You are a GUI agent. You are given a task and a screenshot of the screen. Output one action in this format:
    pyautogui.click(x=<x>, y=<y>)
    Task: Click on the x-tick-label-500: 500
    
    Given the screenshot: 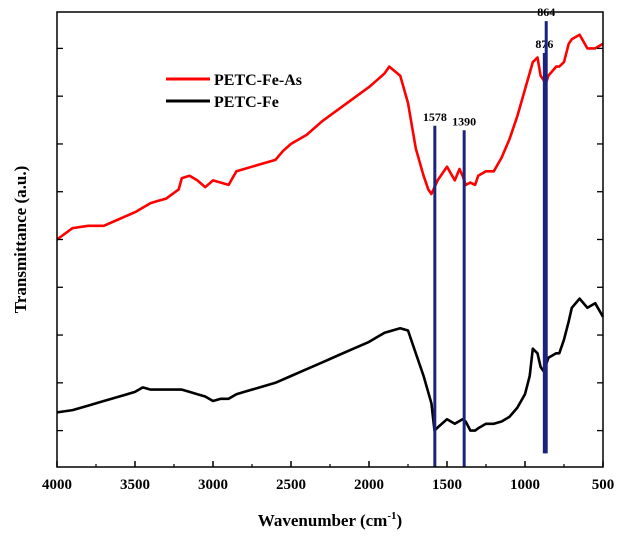 What is the action you would take?
    pyautogui.click(x=603, y=485)
    